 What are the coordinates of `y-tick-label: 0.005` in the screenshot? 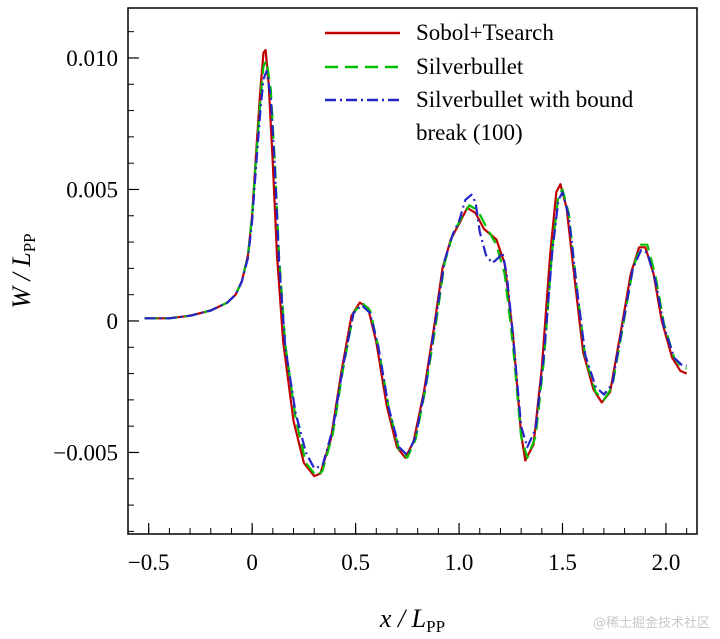 It's located at (92, 189).